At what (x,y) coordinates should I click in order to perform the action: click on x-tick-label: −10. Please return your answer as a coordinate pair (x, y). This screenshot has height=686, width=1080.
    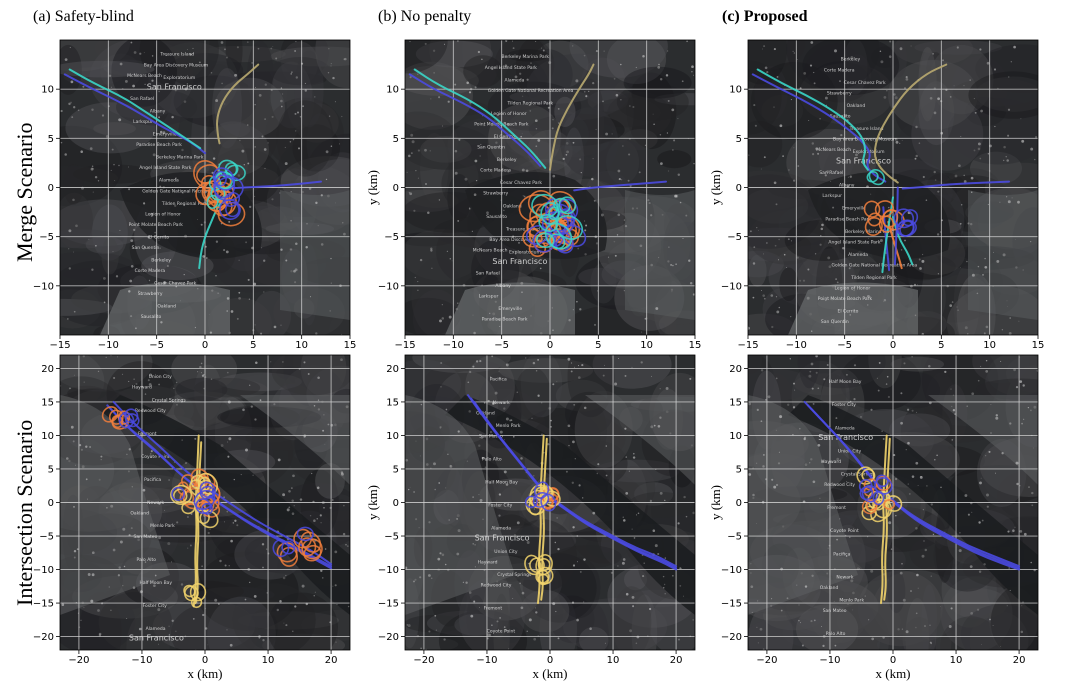
    Looking at the image, I should click on (796, 345).